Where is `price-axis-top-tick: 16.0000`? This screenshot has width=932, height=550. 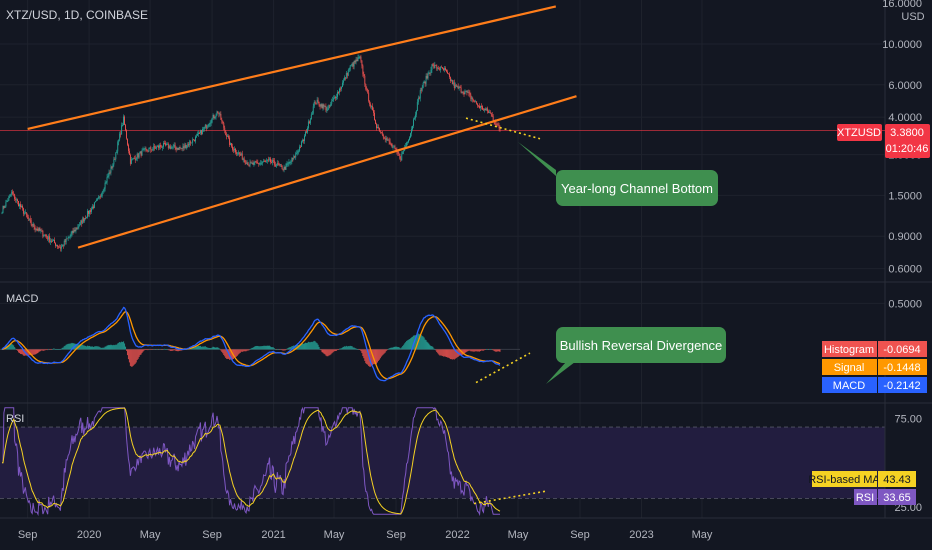
price-axis-top-tick: 16.0000 is located at coordinates (902, 5).